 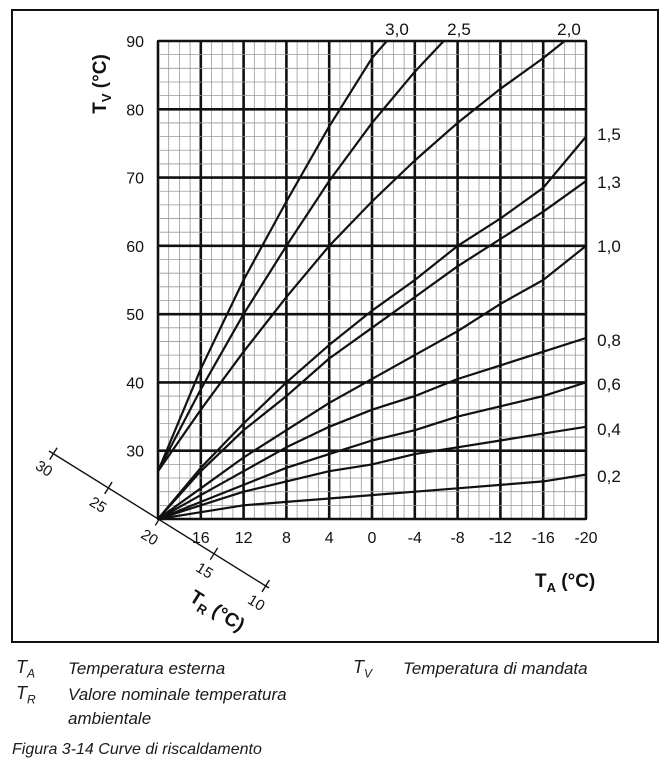 What do you see at coordinates (256, 602) in the screenshot?
I see `room-temp-tick-label: 10` at bounding box center [256, 602].